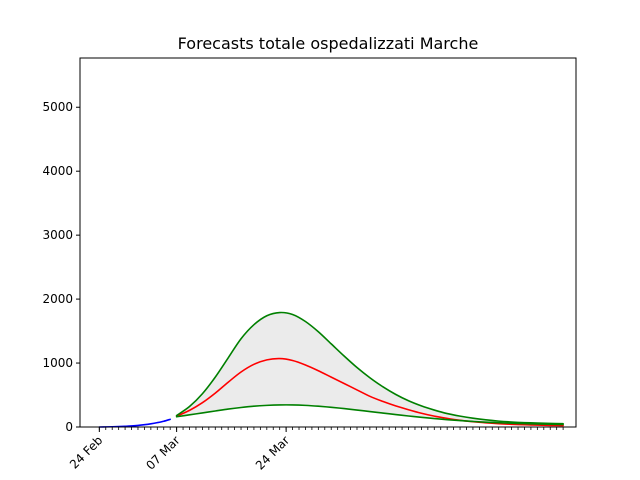  I want to click on forecast-median-line, so click(369, 392).